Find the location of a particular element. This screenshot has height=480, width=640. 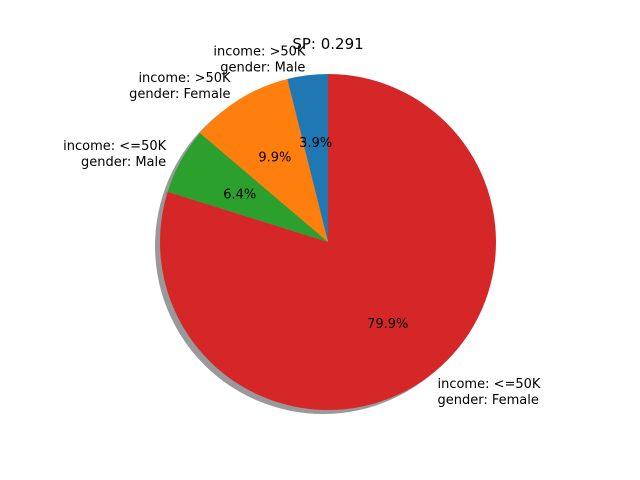

pie-percent-labels: 3.9% 9.9% 6.4% 79.9% is located at coordinates (315, 234).